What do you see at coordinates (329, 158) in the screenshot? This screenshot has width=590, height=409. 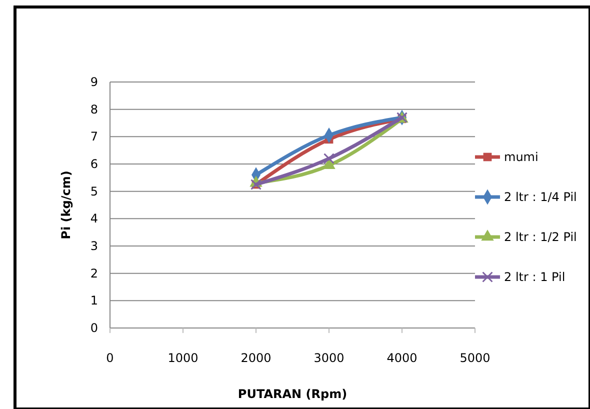 I see `point` at bounding box center [329, 158].